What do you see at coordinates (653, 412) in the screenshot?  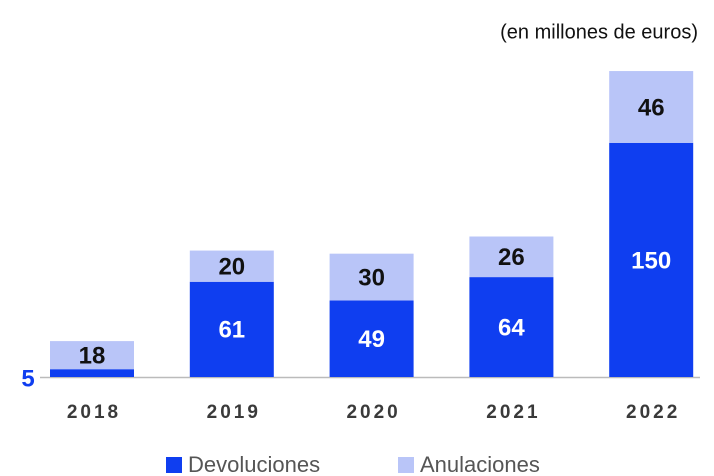 I see `x-tick-label: 2022` at bounding box center [653, 412].